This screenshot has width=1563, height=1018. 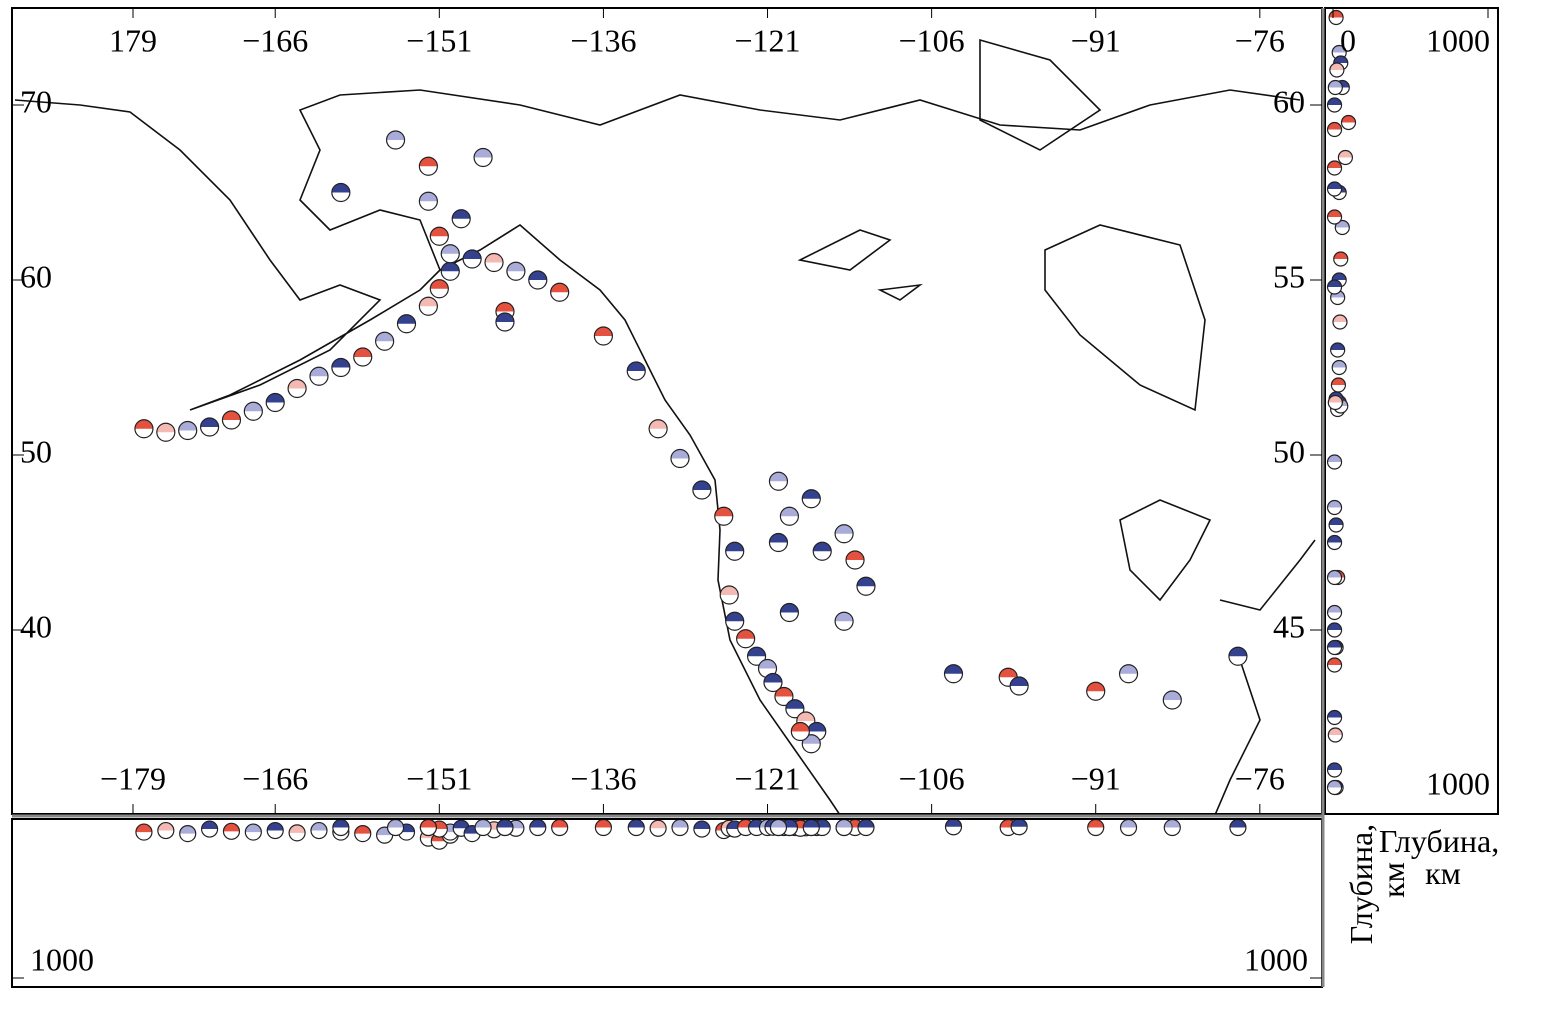 I want to click on depth-label-bottom: Глубина, км, so click(x=1377, y=880).